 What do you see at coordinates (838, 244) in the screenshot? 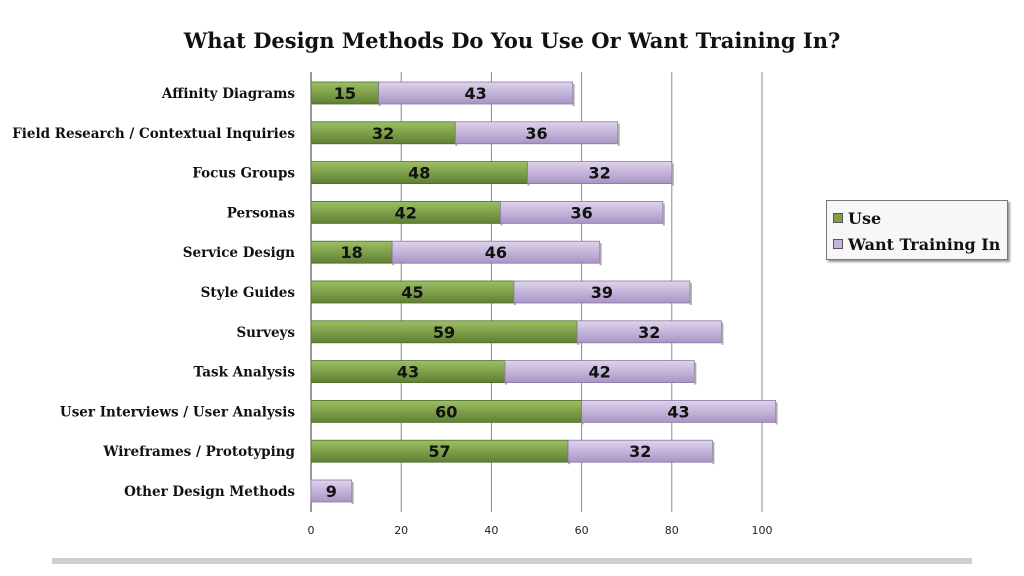
I see `legend-swatch-want-training` at bounding box center [838, 244].